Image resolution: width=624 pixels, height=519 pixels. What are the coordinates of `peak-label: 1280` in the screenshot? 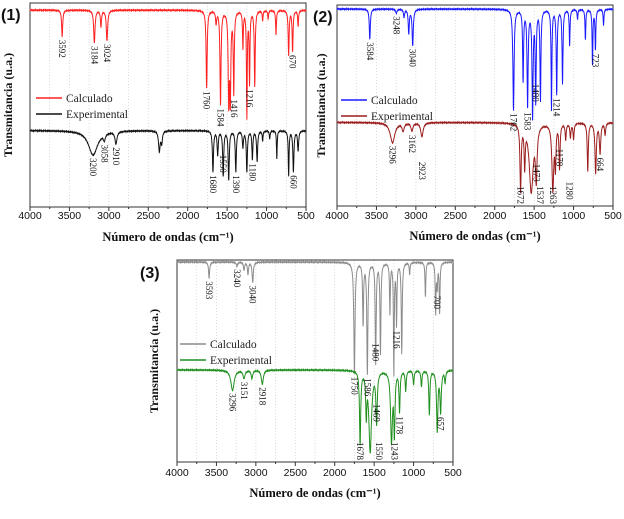 It's located at (570, 191).